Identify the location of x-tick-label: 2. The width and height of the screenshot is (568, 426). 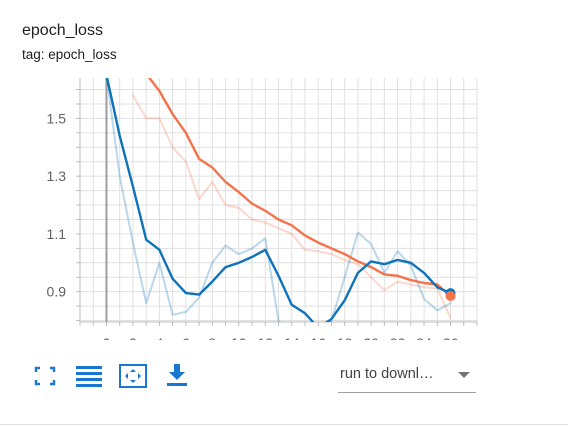
(133, 337).